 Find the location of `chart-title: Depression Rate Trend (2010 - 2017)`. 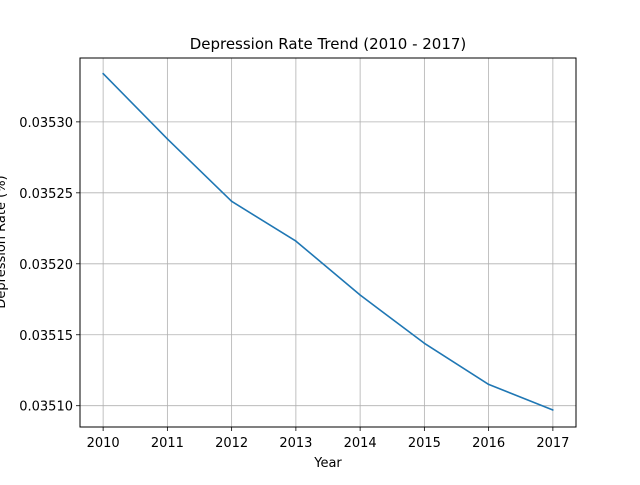

chart-title: Depression Rate Trend (2010 - 2017) is located at coordinates (328, 44).